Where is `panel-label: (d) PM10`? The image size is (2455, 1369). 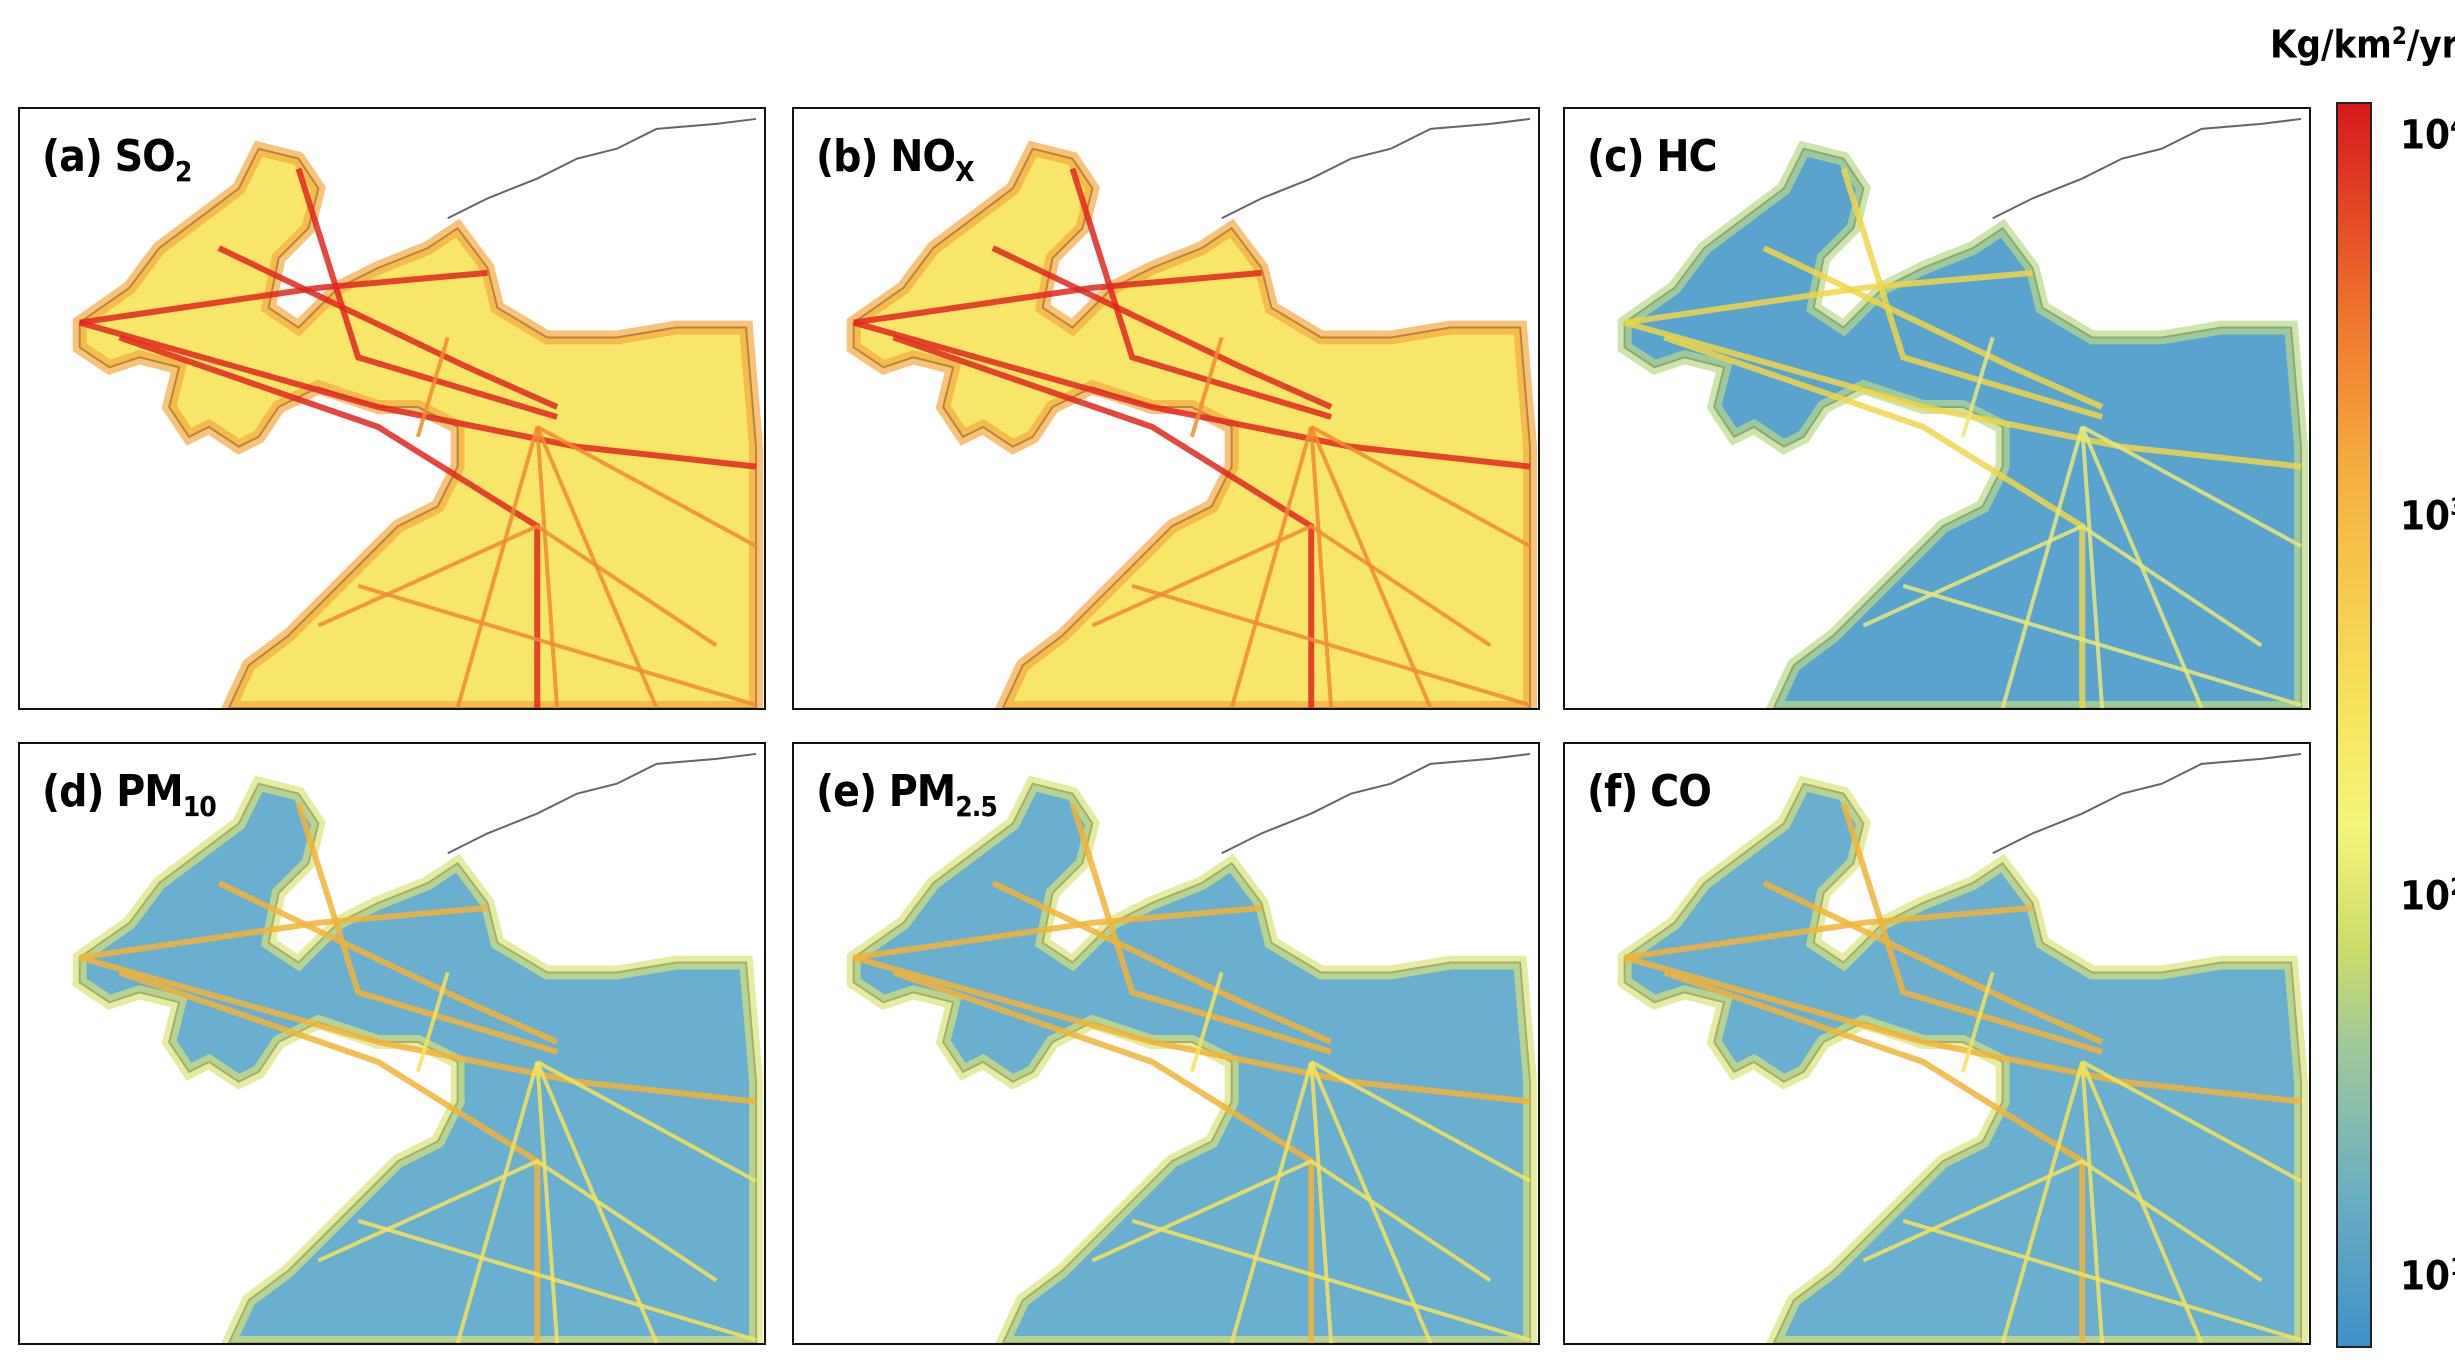 panel-label: (d) PM10 is located at coordinates (129, 794).